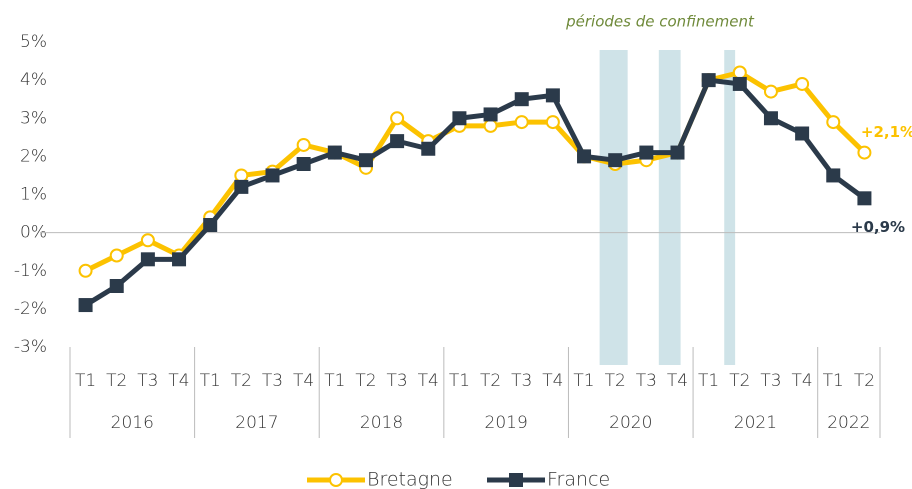  I want to click on y-tick-label: -1%, so click(30, 271).